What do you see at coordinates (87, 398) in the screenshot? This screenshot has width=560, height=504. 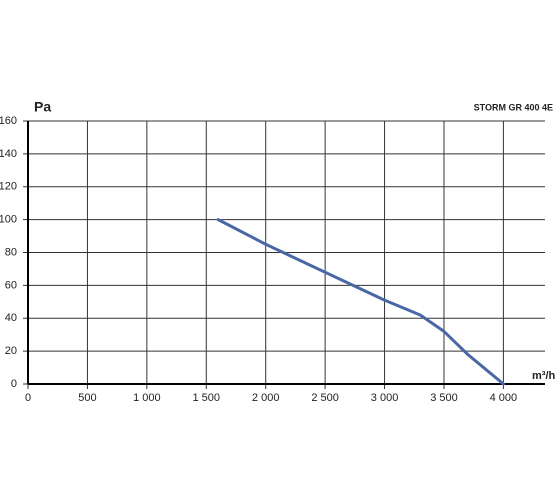 I see `x-tick-label: 500` at bounding box center [87, 398].